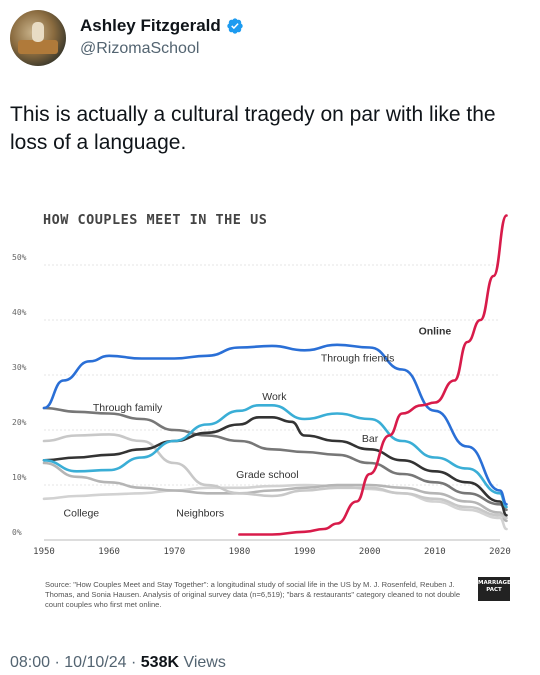 The height and width of the screenshot is (675, 540). Describe the element at coordinates (30, 662) in the screenshot. I see `tweet-time: 08:00` at that location.